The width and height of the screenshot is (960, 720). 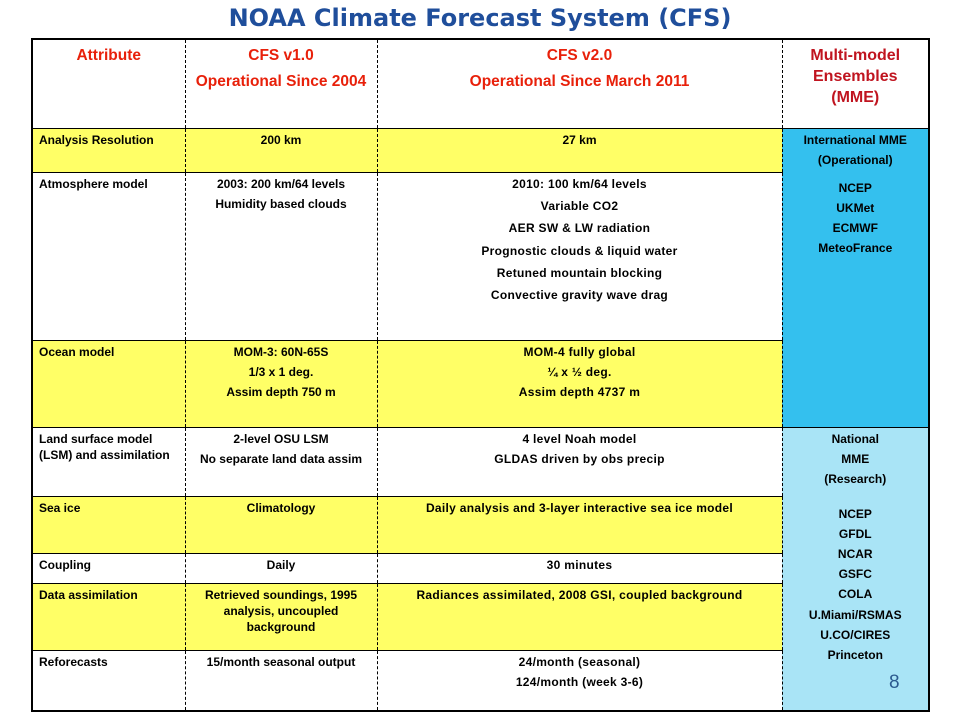 I want to click on intl-mme-subtitle: (Operational), so click(x=855, y=159).